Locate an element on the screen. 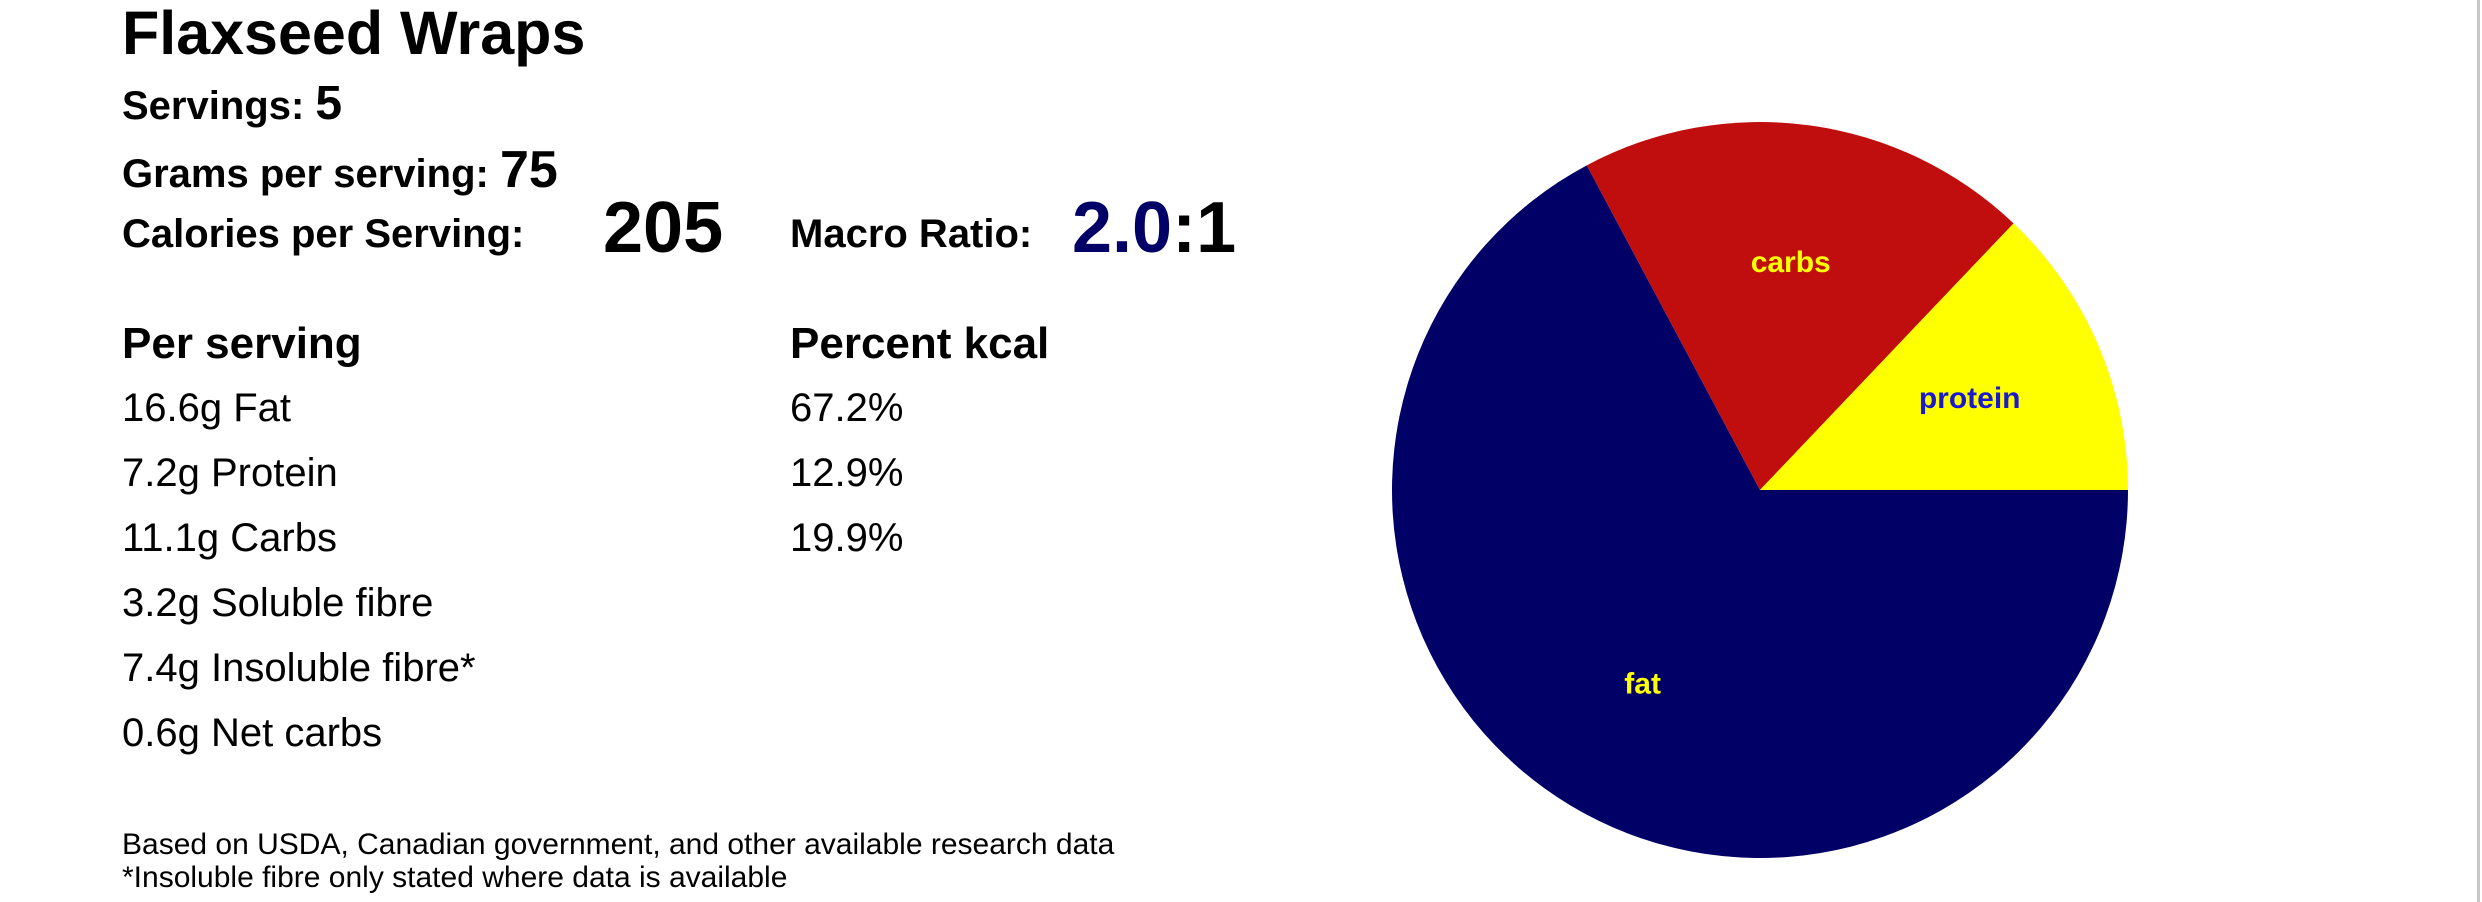 This screenshot has height=902, width=2482. right-border is located at coordinates (2478, 451).